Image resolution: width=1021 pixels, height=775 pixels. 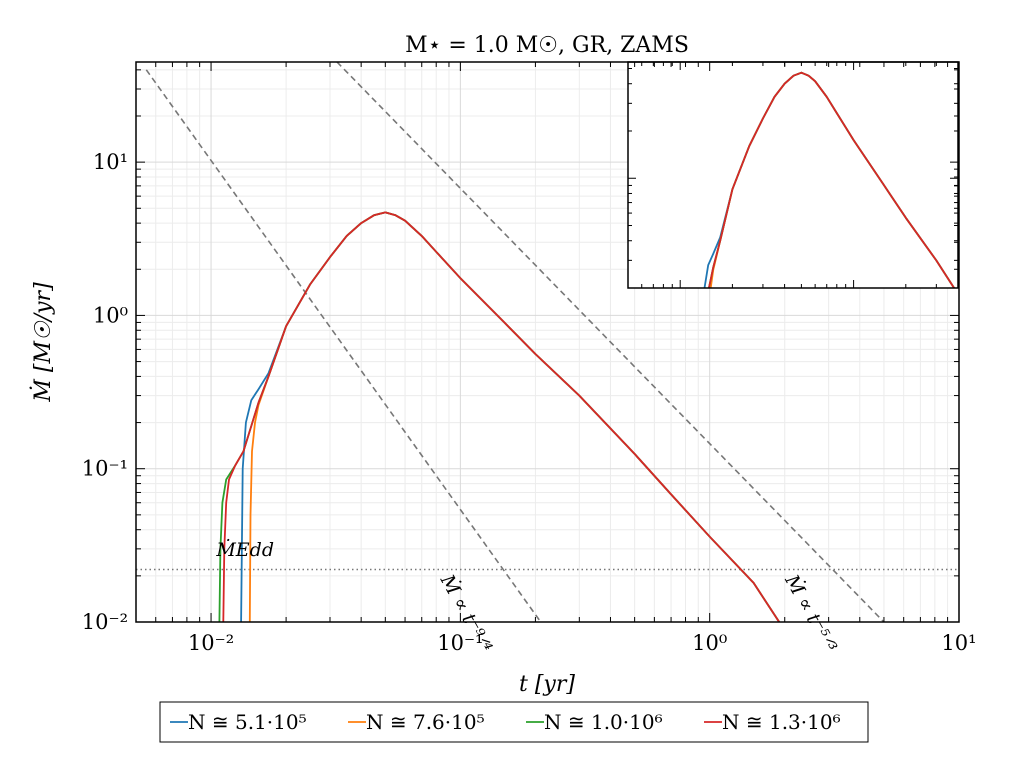 What do you see at coordinates (709, 643) in the screenshot?
I see `x-tick-label: 10⁰` at bounding box center [709, 643].